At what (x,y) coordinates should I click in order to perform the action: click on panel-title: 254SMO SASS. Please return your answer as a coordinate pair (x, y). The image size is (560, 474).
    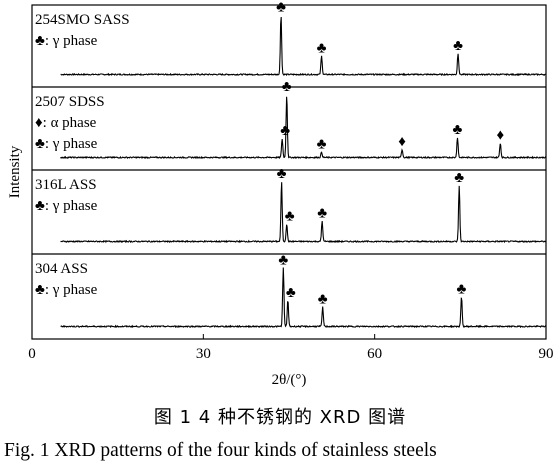
    Looking at the image, I should click on (82, 20).